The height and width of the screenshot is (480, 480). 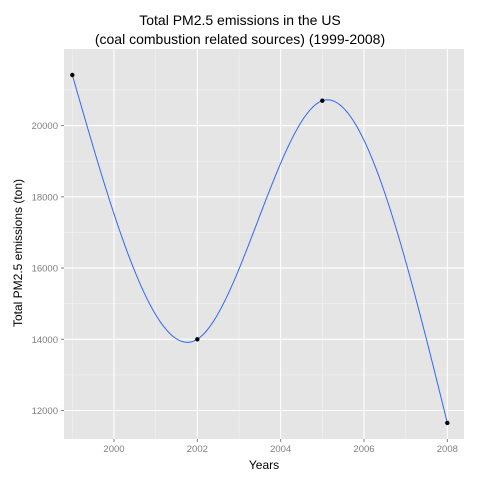 I want to click on x-tick-label: 2004, so click(x=280, y=449).